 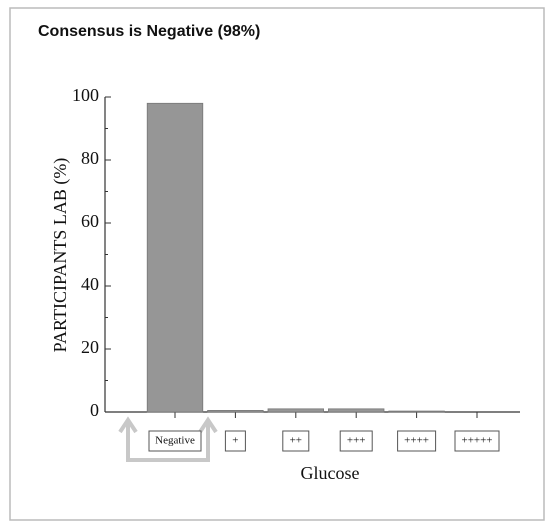 I want to click on y-tick-label: 80, so click(x=90, y=158).